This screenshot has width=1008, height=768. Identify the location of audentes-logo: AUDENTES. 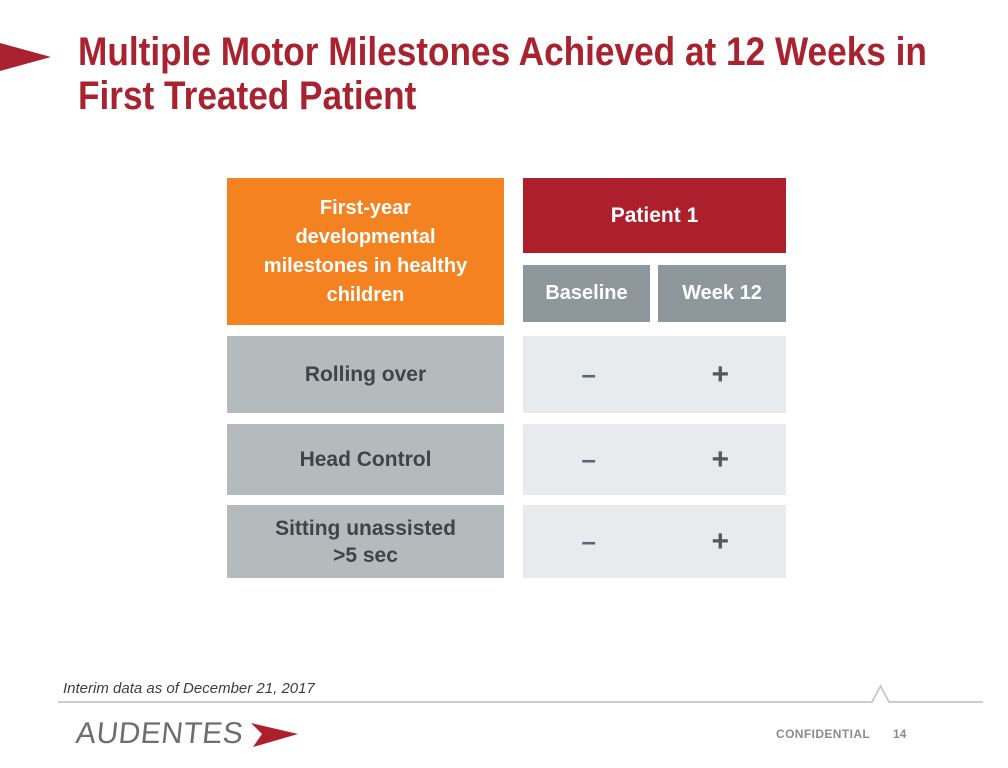
(186, 734).